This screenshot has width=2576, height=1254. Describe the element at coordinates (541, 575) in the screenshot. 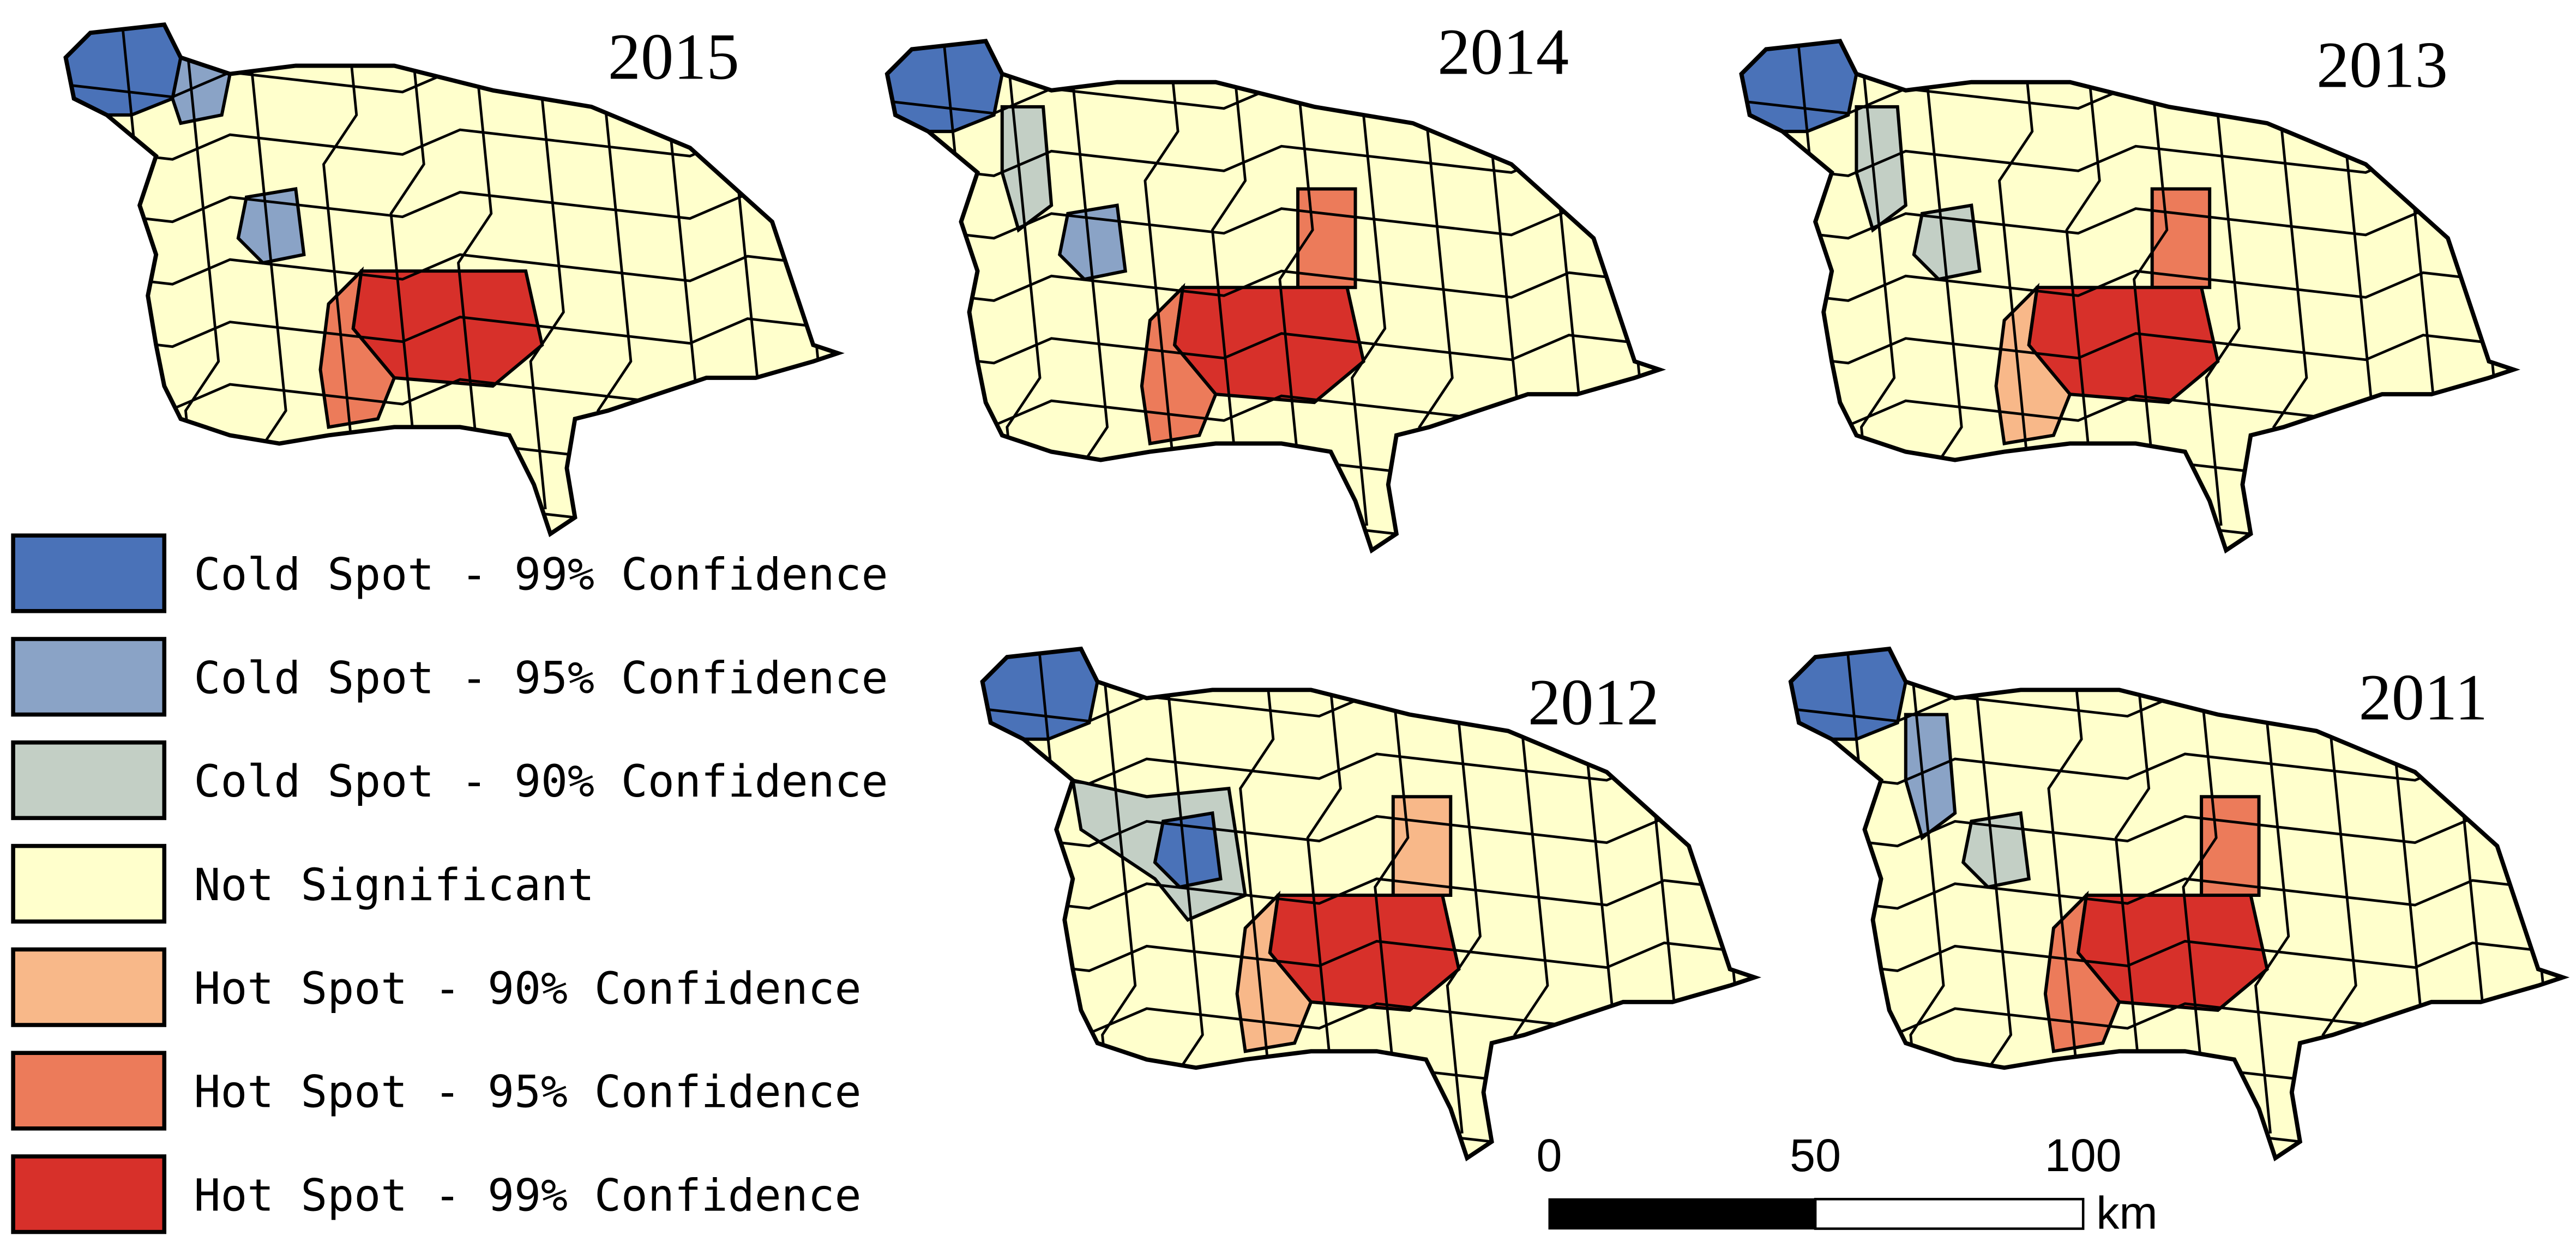

I see `legend-label: Cold Spot - 99% Confidence` at that location.